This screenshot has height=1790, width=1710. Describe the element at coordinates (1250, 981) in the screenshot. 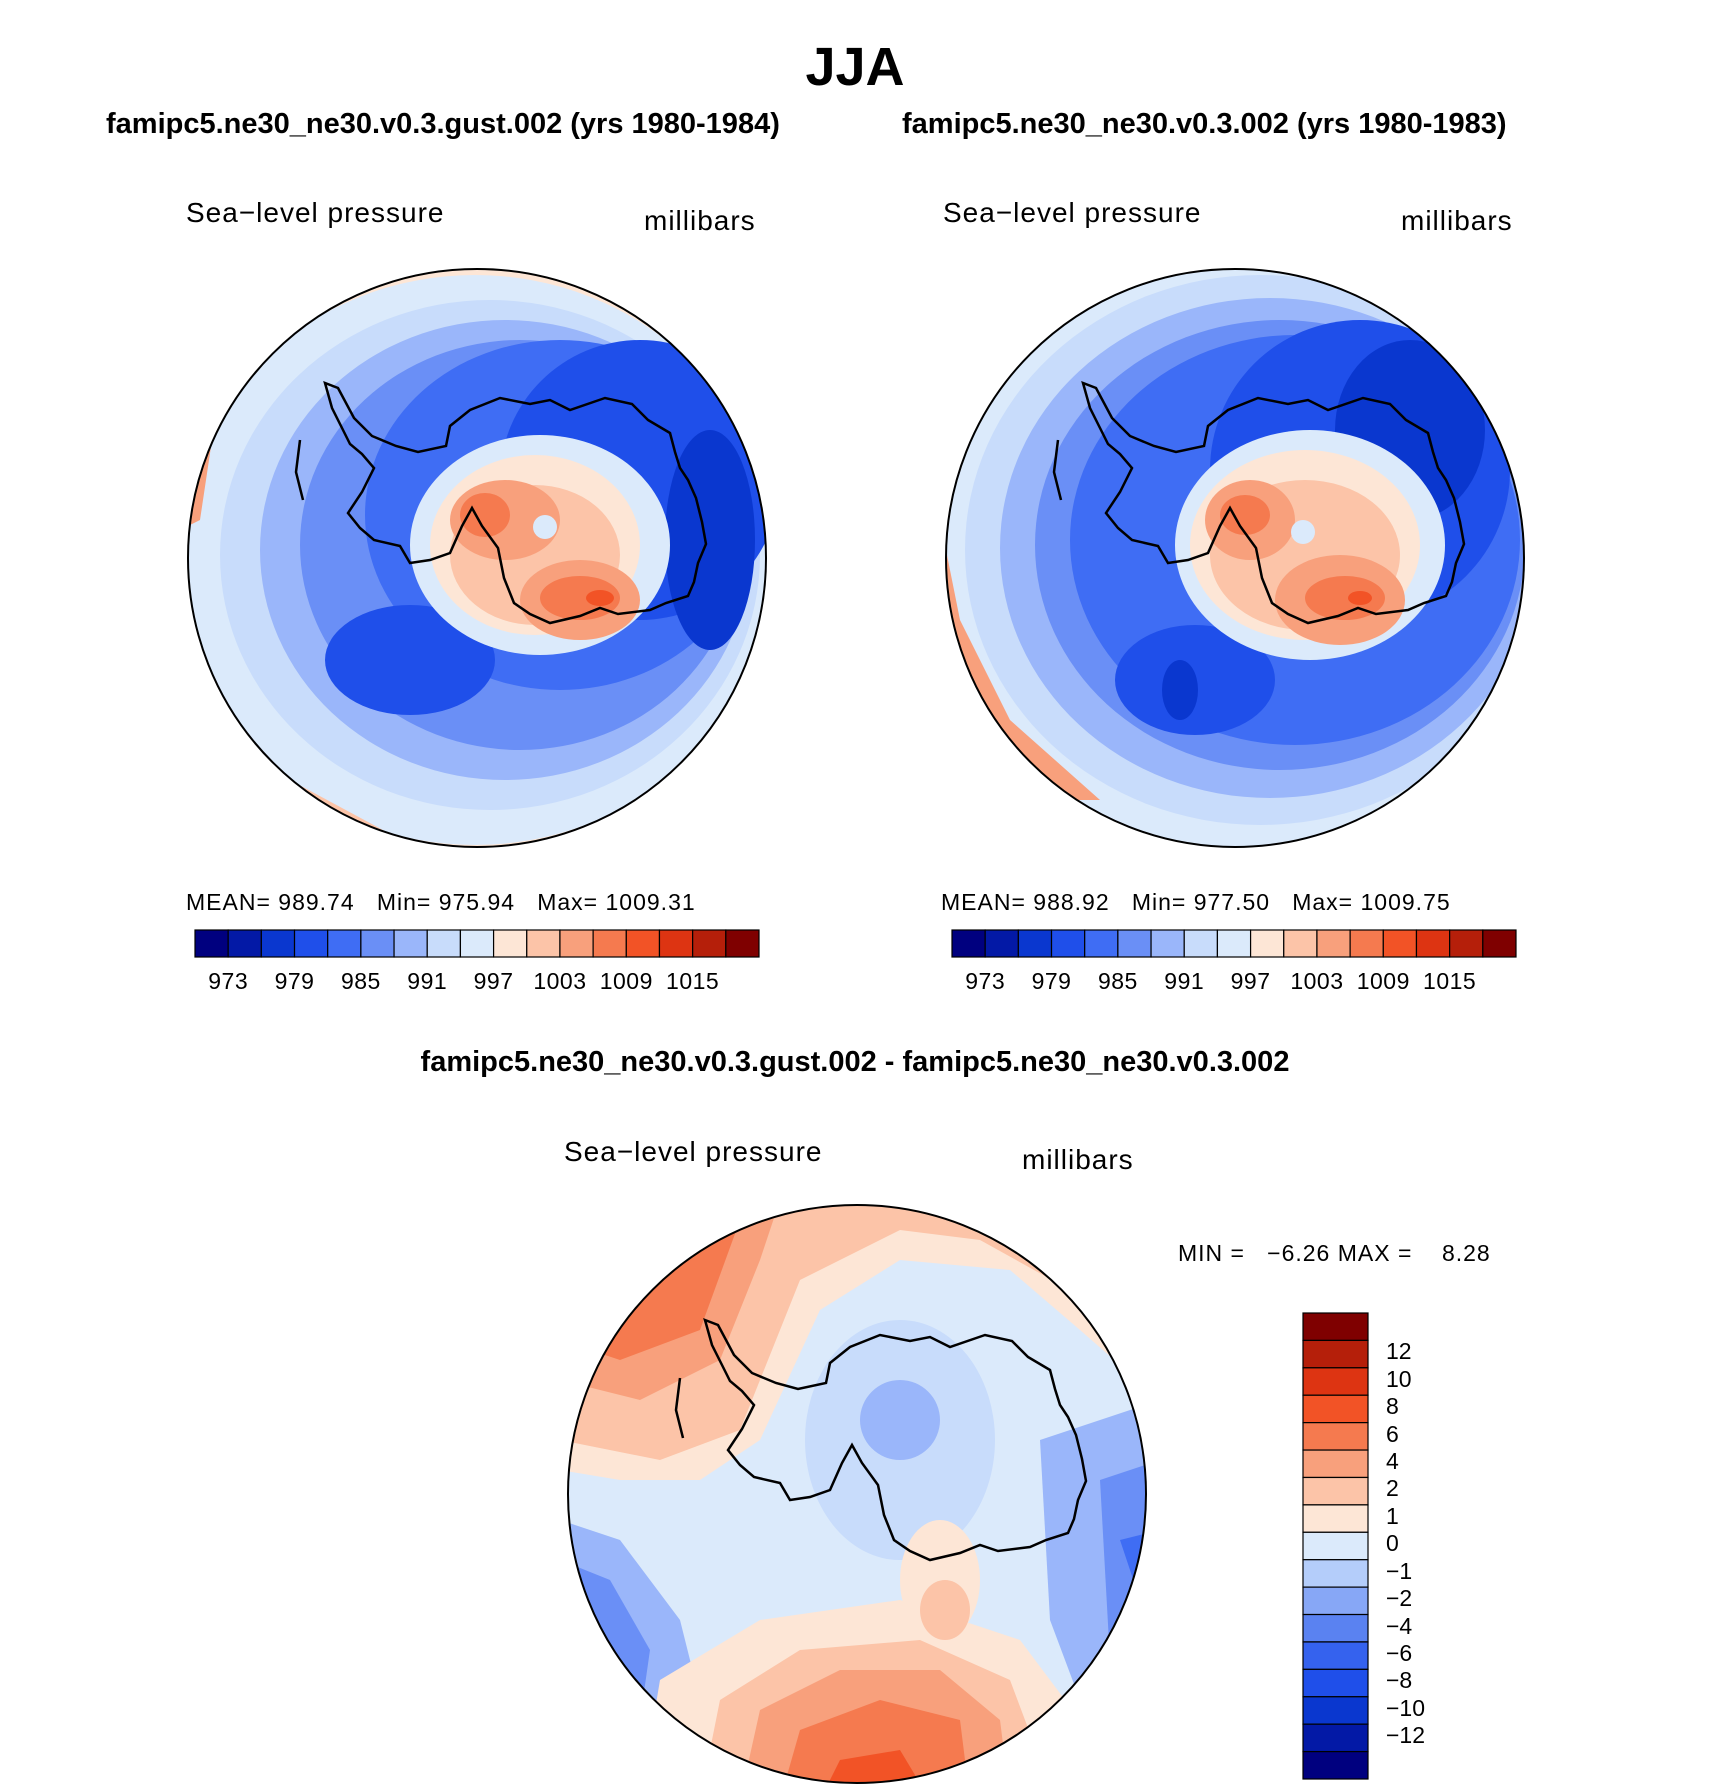

I see `right-colorbar-tick-label: 997` at that location.